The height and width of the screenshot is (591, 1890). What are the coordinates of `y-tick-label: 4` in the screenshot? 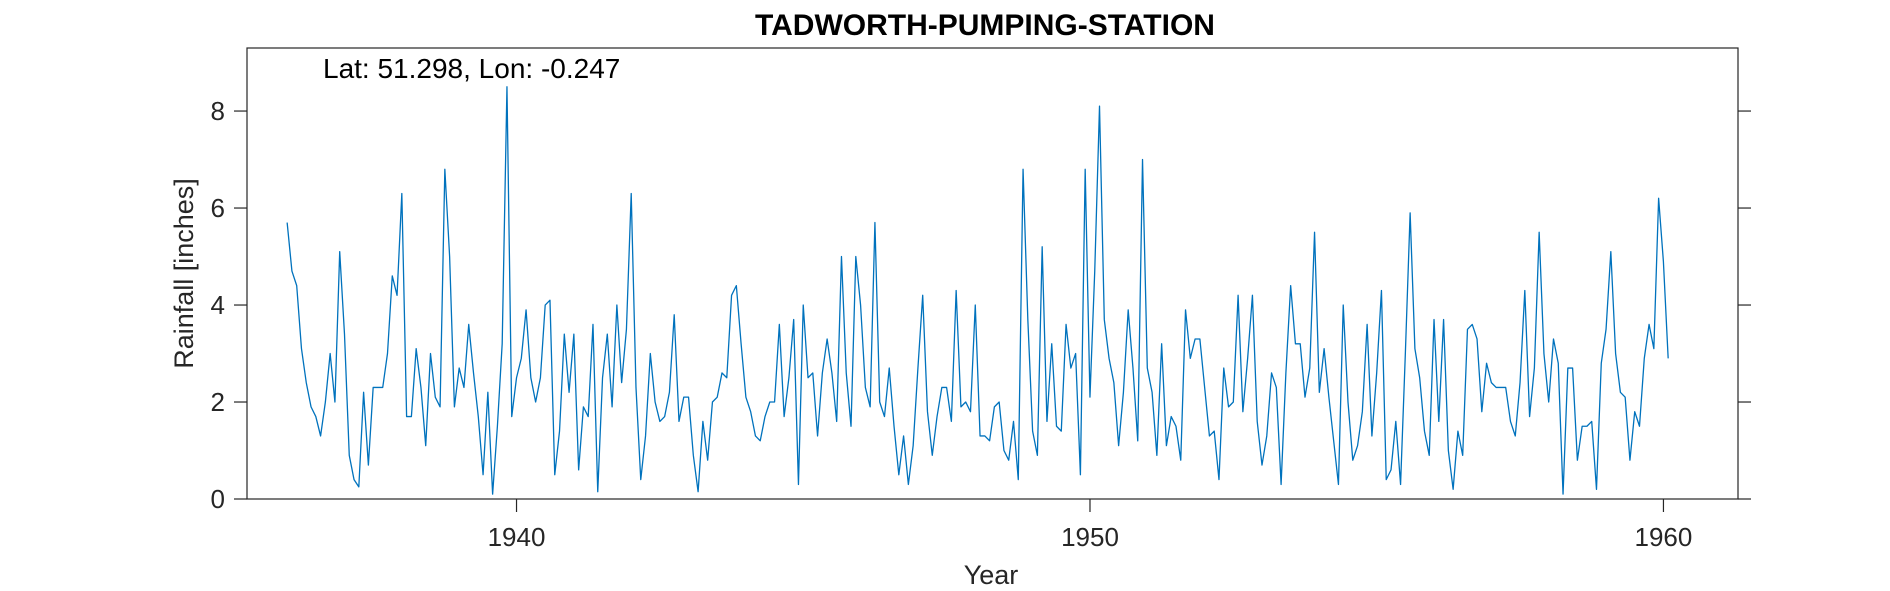 It's located at (218, 305).